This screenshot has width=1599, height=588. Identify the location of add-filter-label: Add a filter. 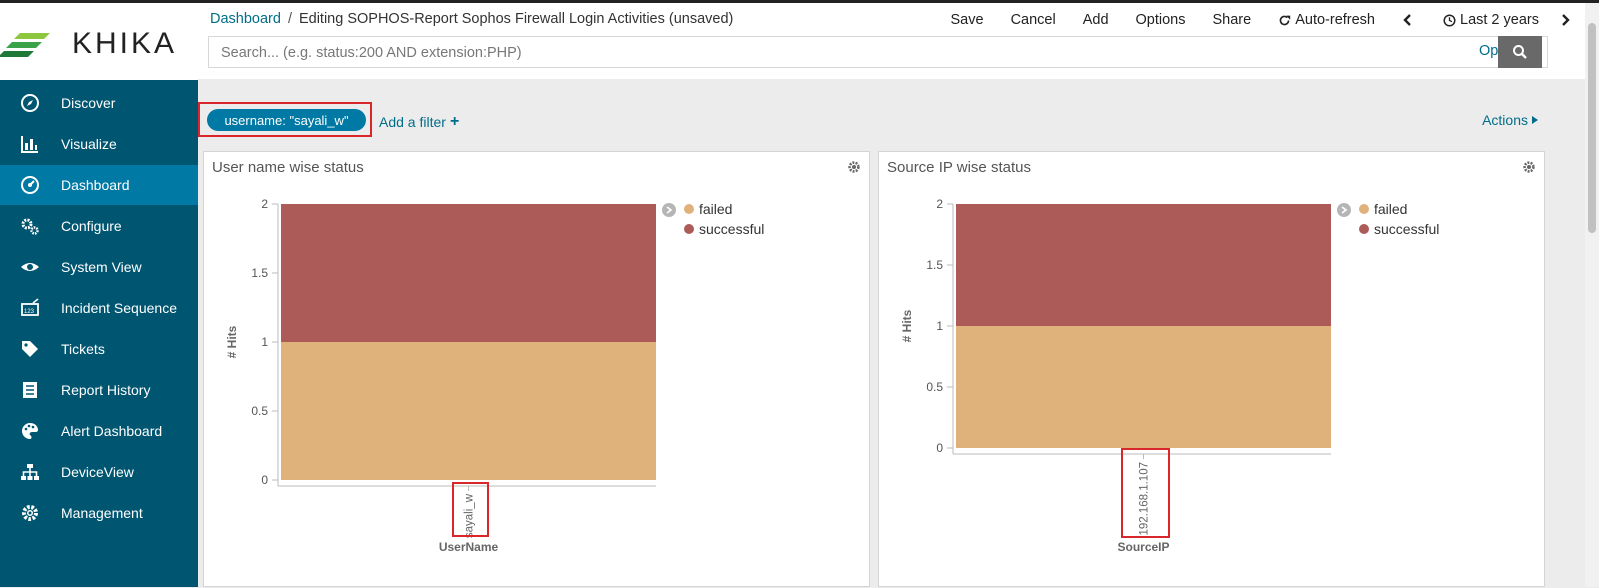
(412, 122).